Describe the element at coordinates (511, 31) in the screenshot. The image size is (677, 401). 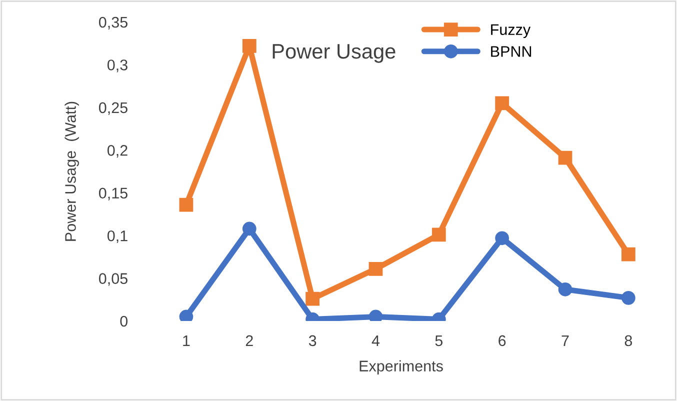
I see `legend-label: Fuzzy` at that location.